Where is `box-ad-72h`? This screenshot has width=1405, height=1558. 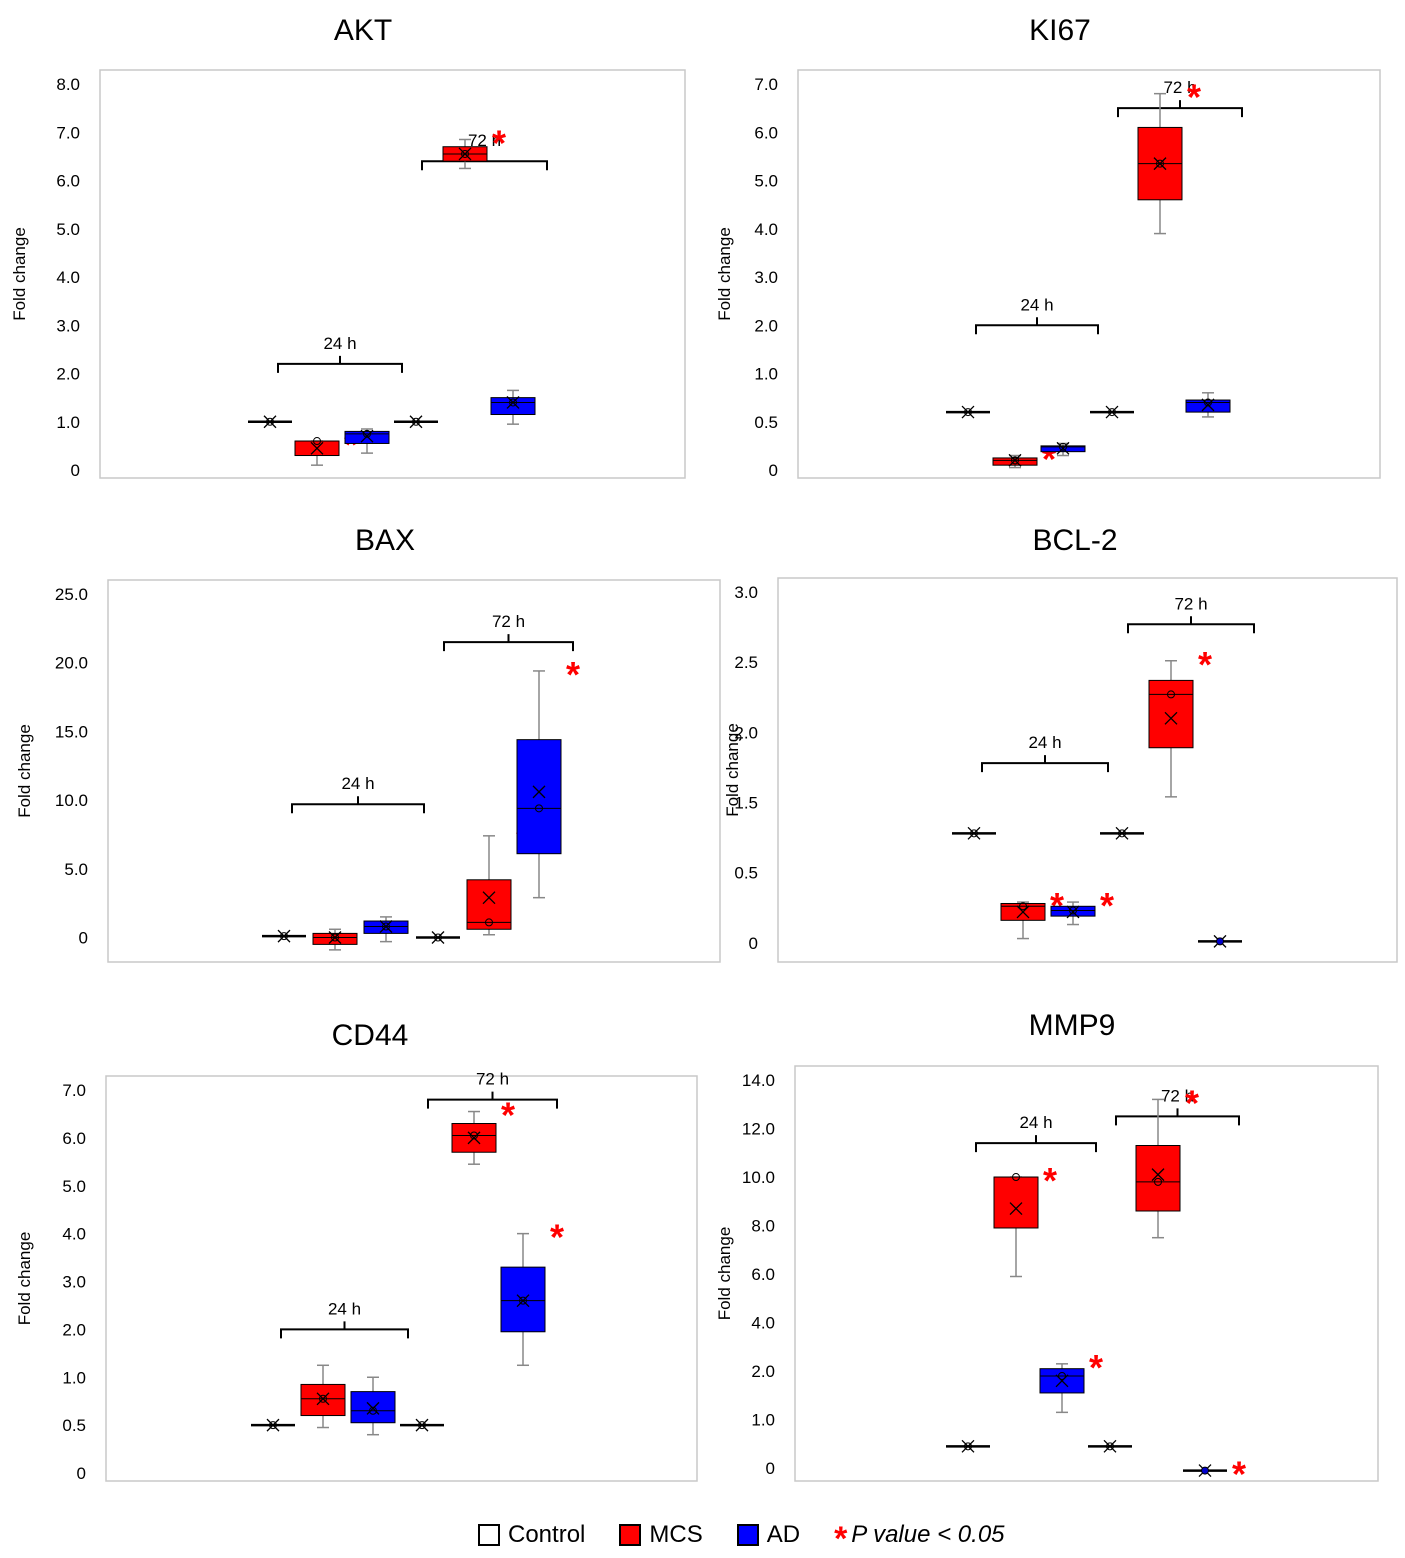 box-ad-72h is located at coordinates (1208, 405).